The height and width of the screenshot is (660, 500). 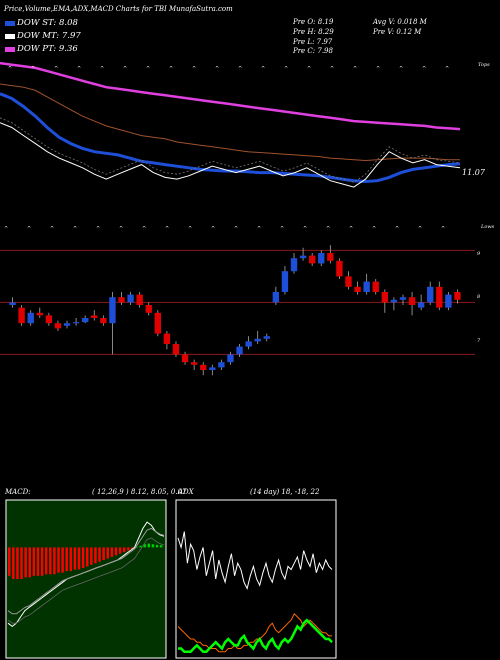 I want to click on legend-swatch-mt, so click(x=10, y=36).